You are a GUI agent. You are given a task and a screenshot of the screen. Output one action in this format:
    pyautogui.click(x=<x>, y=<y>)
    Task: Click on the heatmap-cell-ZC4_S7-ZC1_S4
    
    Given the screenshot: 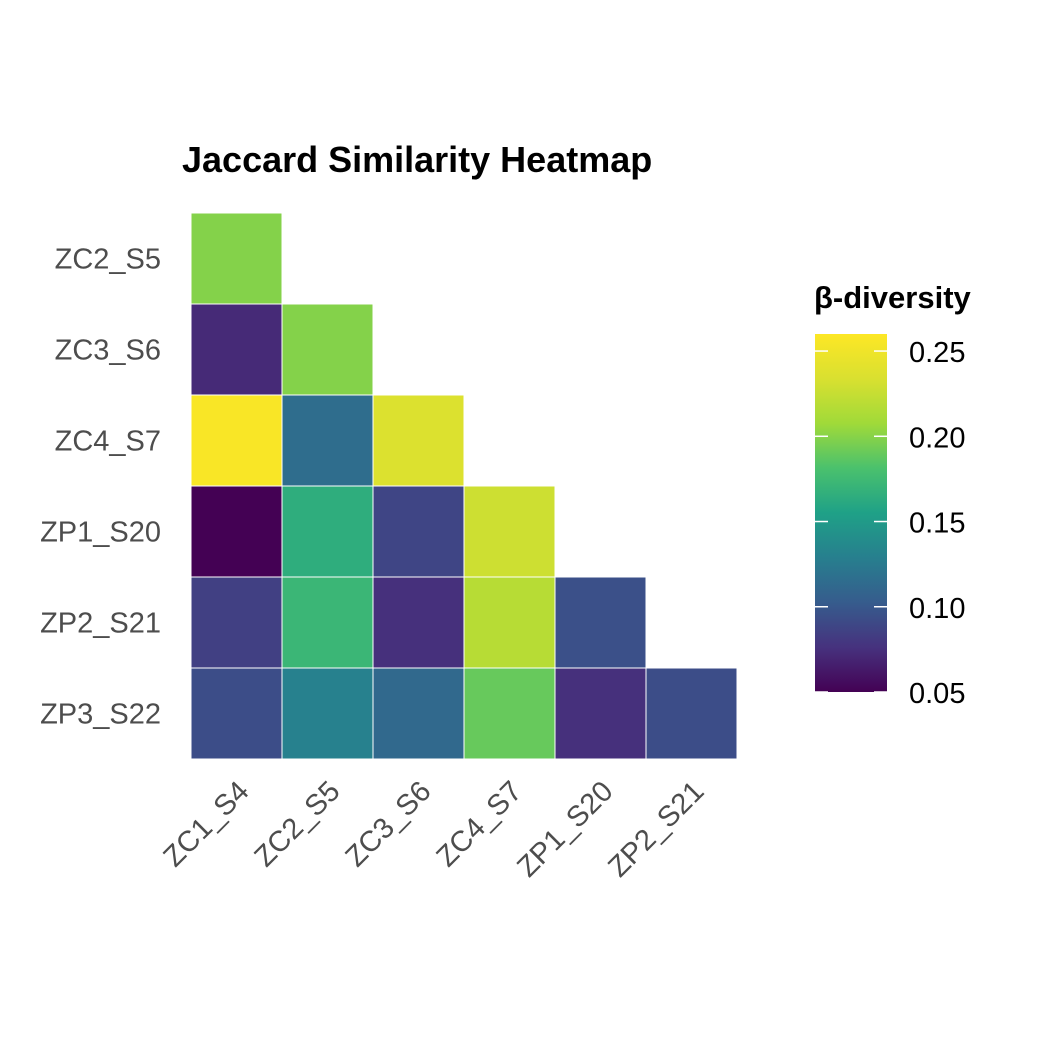 What is the action you would take?
    pyautogui.click(x=236, y=440)
    